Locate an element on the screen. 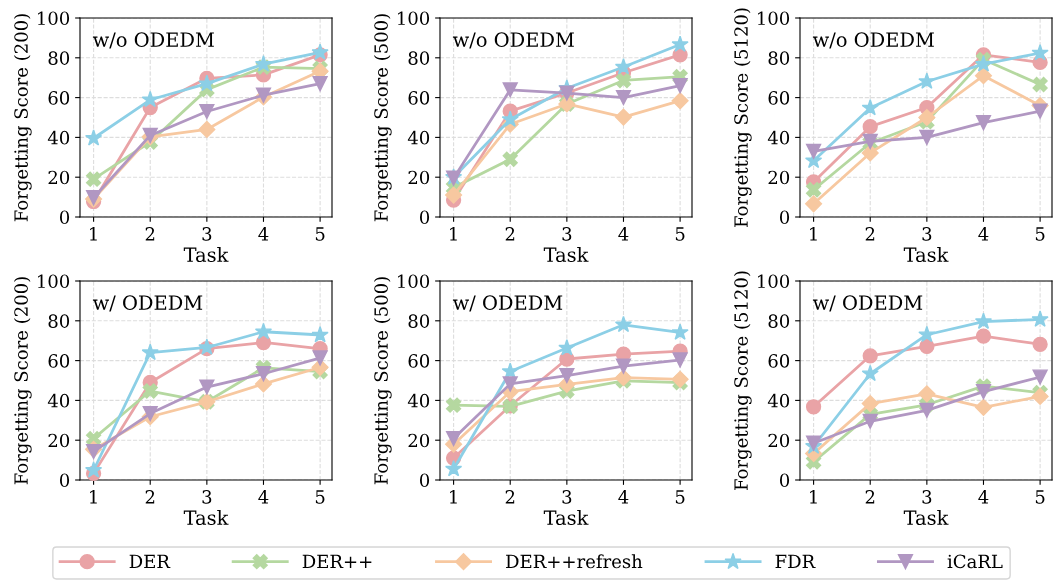  legend-label: DER++refresh is located at coordinates (574, 561).